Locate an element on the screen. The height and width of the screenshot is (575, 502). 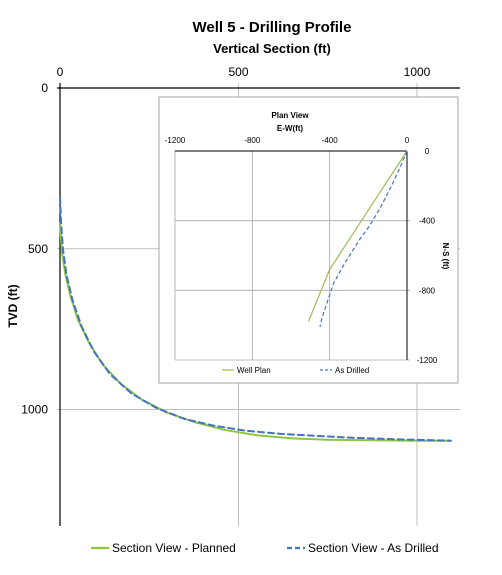
inset-x-tick-label: -1200 is located at coordinates (175, 140).